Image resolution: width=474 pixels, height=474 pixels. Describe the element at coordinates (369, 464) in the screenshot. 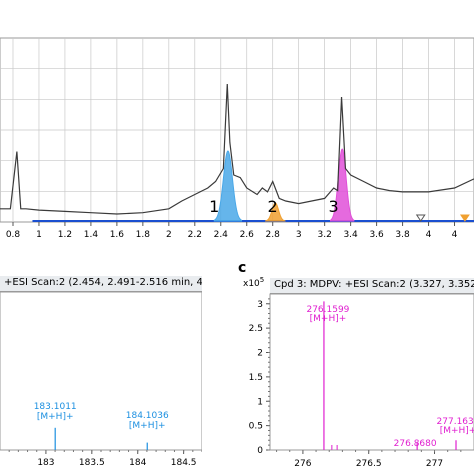

I see `x-tick-label: 276.5` at that location.